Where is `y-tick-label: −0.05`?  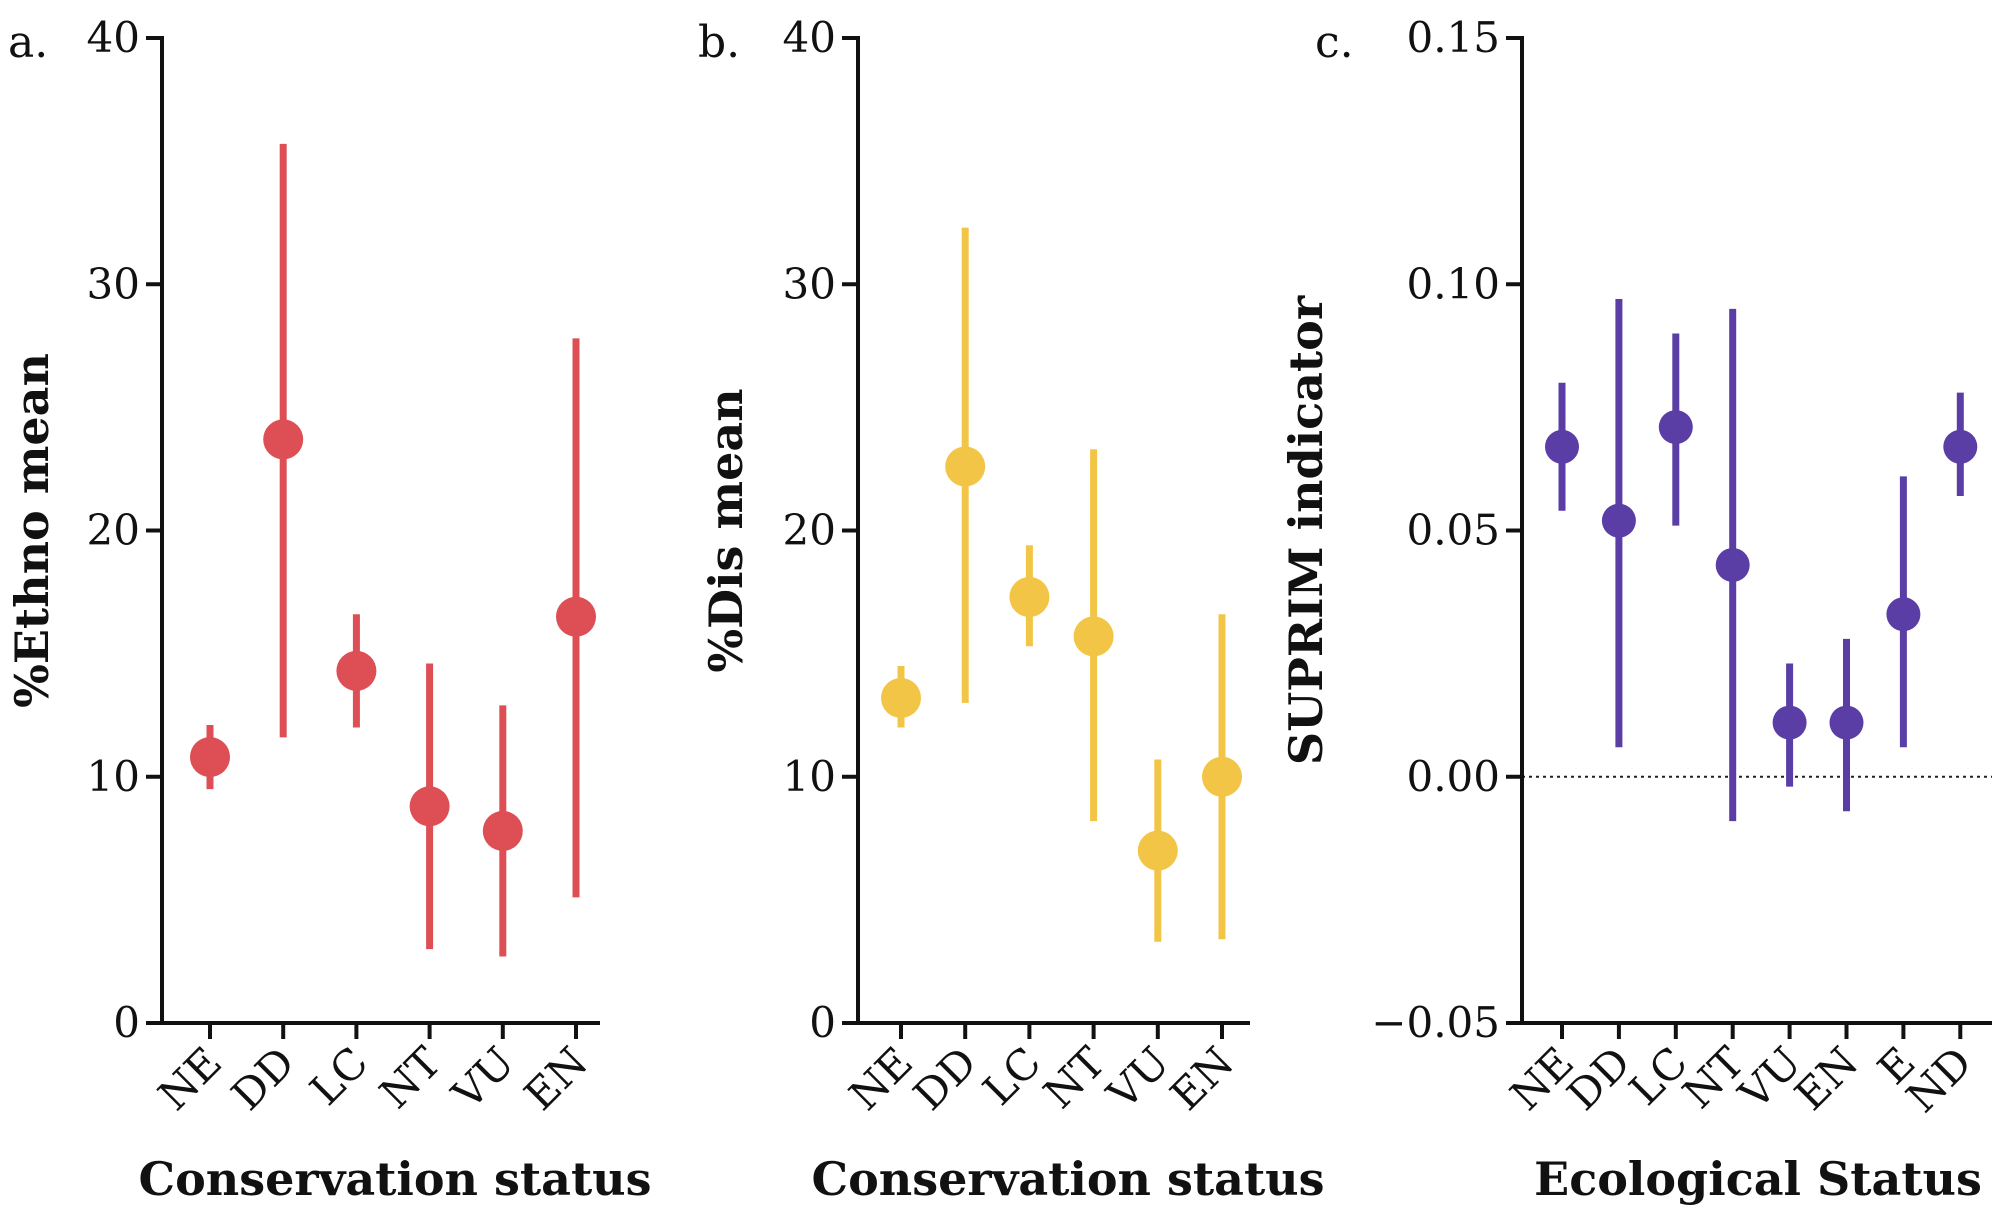 y-tick-label: −0.05 is located at coordinates (1435, 1022).